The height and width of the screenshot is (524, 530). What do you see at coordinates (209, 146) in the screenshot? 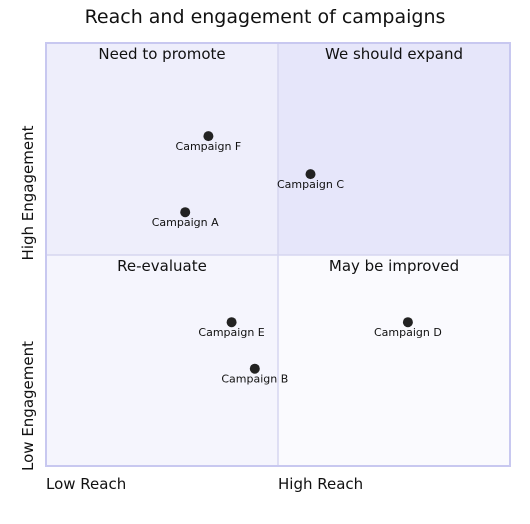
I see `data-point-label-campaign-f: Campaign F` at bounding box center [209, 146].